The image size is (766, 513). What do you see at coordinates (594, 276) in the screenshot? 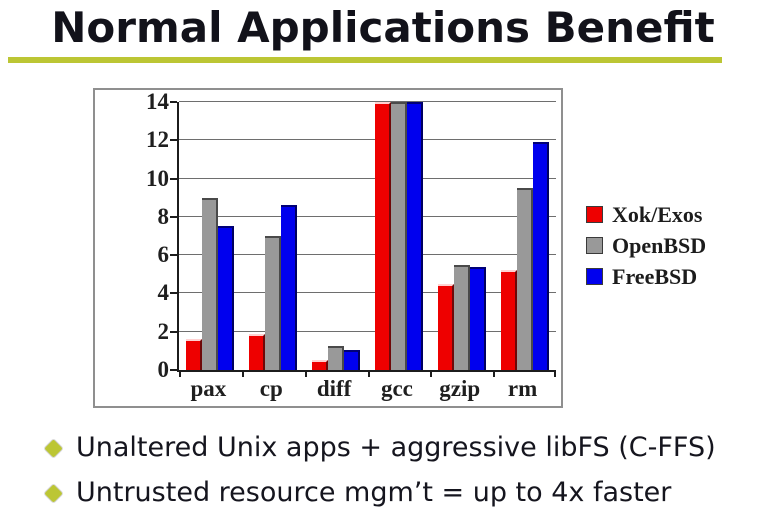
I see `legend-swatch-blue-icon` at bounding box center [594, 276].